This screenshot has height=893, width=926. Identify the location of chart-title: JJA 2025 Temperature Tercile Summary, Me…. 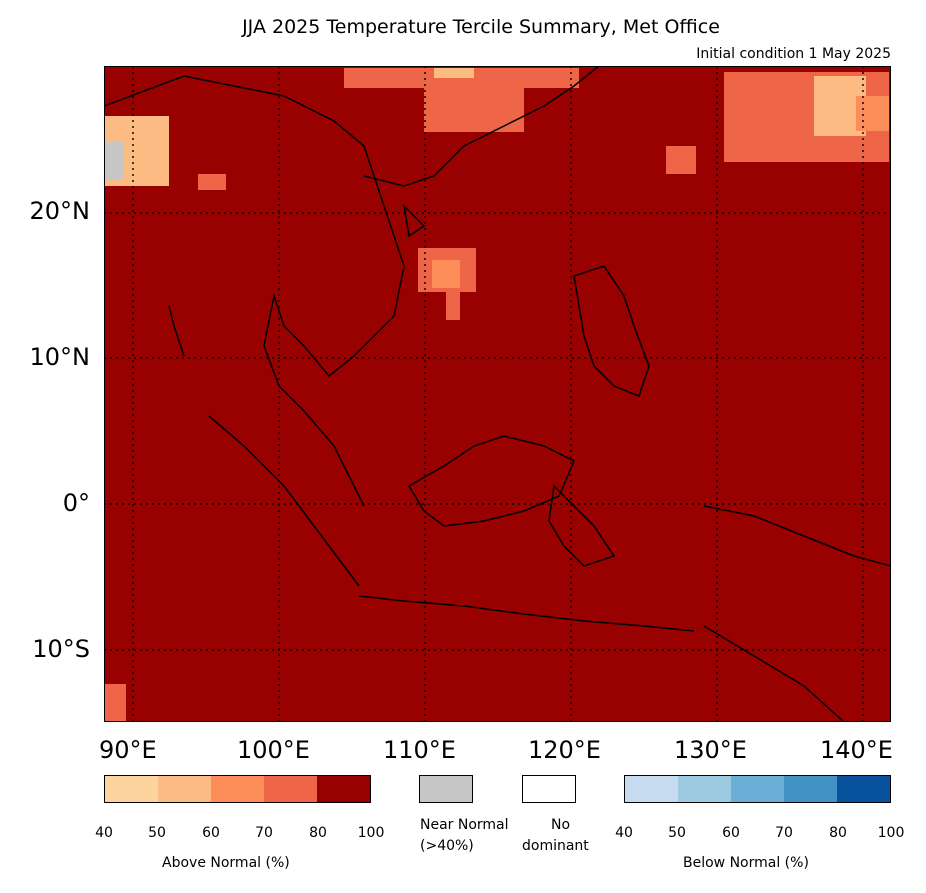
(481, 27).